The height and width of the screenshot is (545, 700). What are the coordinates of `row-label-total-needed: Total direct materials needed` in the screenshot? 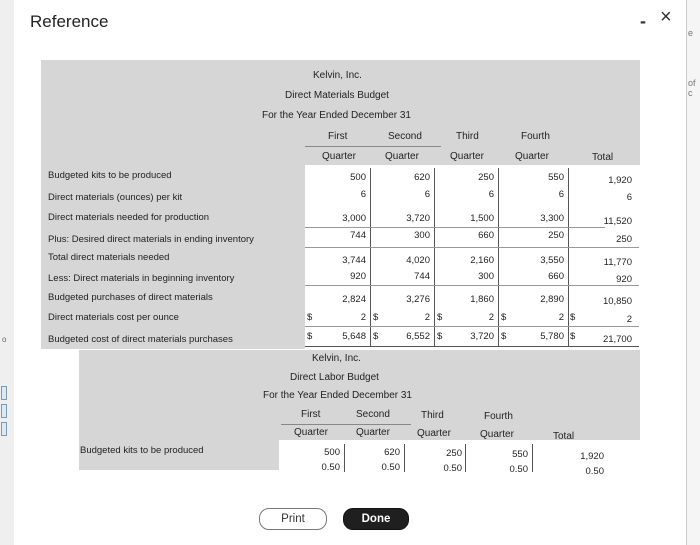 It's located at (109, 257).